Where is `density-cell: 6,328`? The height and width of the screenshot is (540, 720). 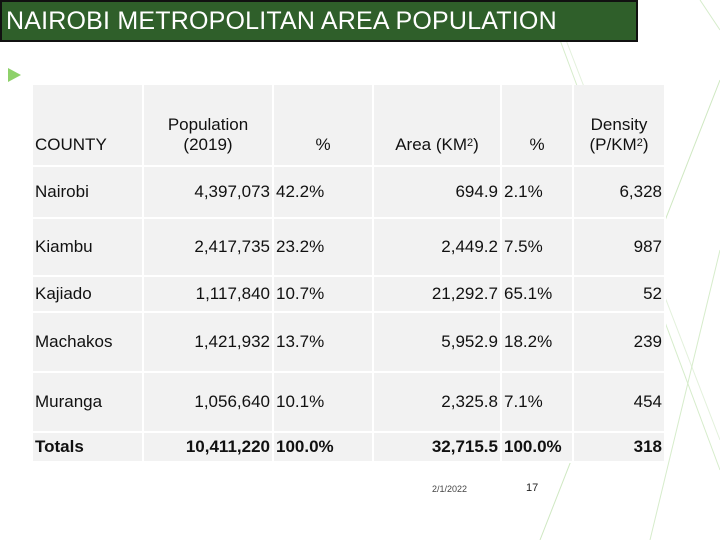 density-cell: 6,328 is located at coordinates (619, 192).